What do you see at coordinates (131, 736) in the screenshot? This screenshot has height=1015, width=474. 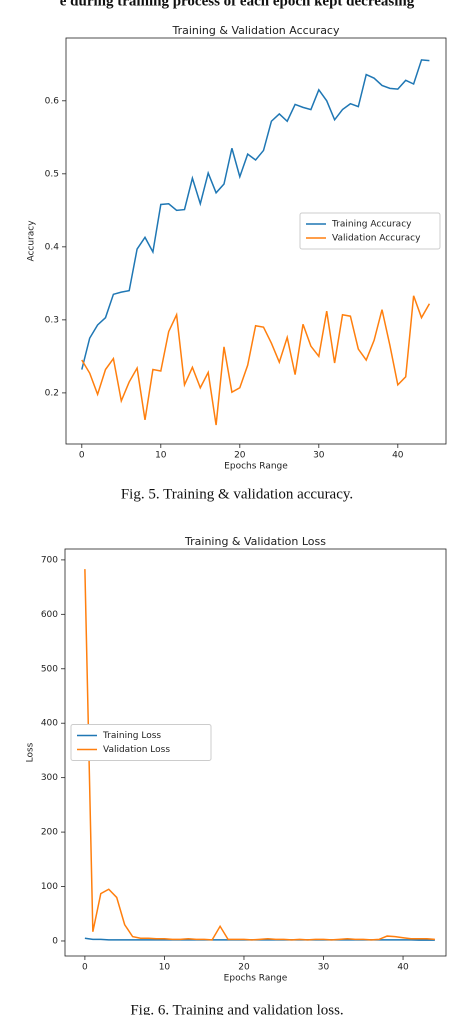 I see `legend-label: Training Loss` at bounding box center [131, 736].